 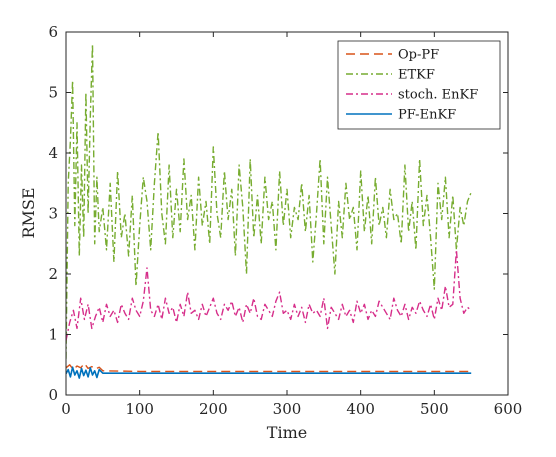 I want to click on y-tick-label: 5, so click(x=53, y=93).